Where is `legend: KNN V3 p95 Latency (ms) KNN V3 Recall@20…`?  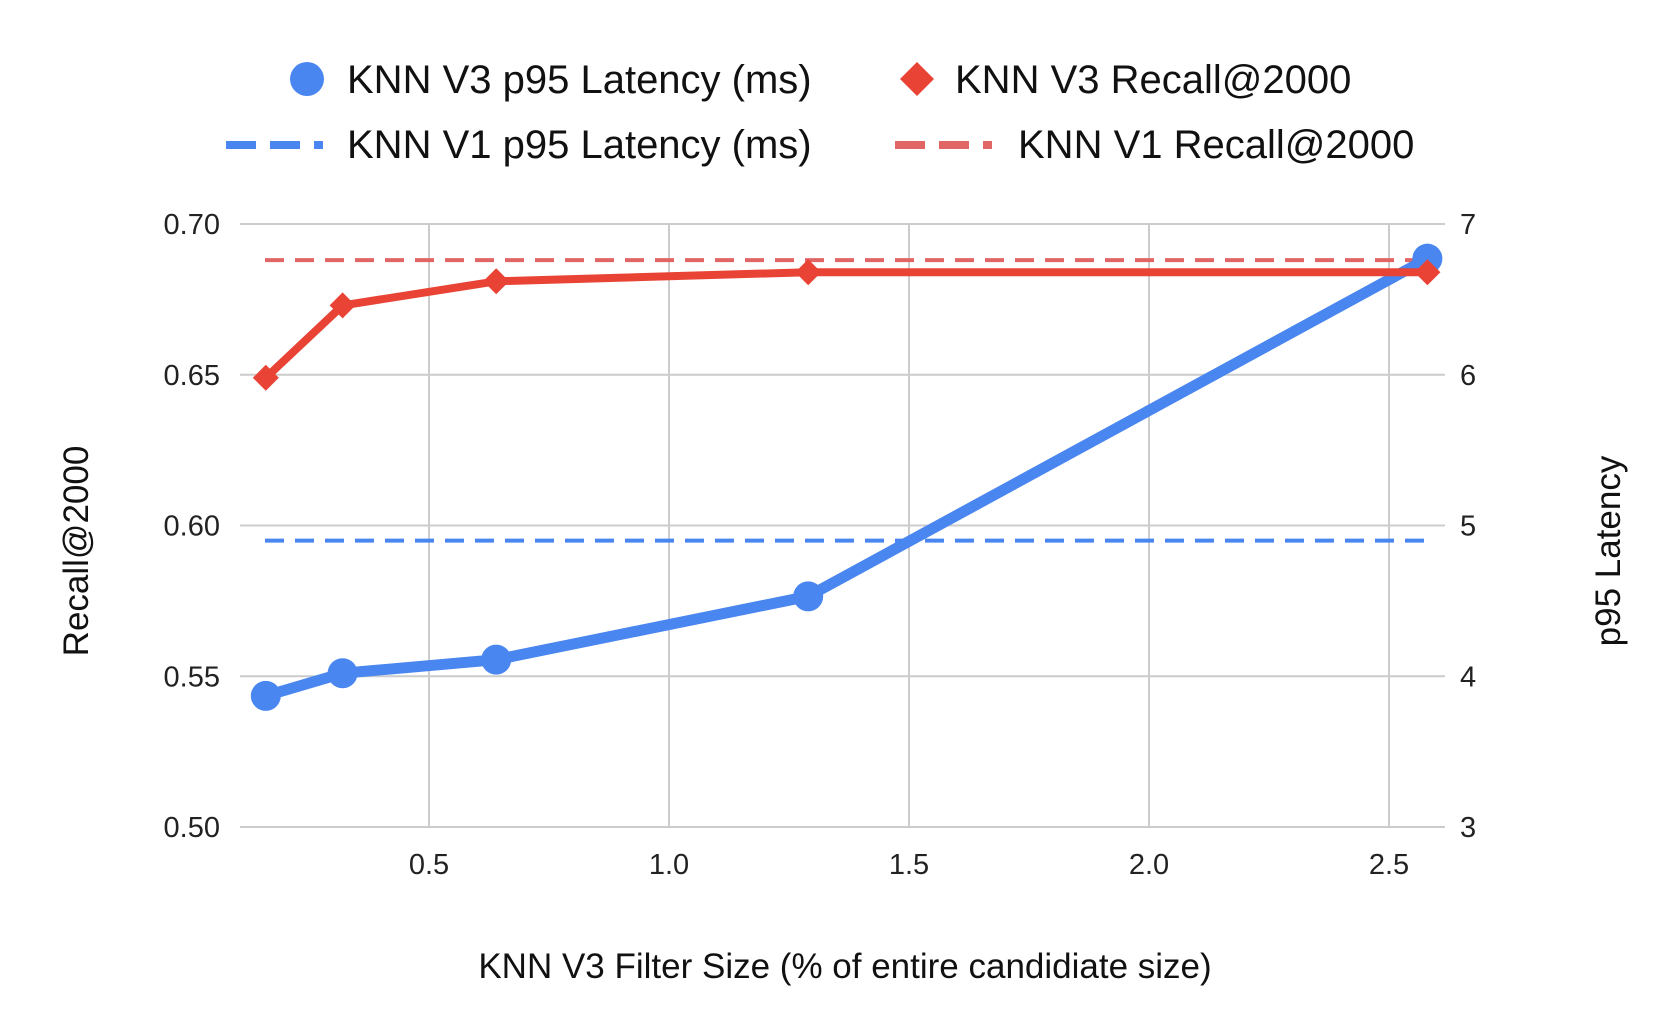
legend: KNN V3 p95 Latency (ms) KNN V3 Recall@20… is located at coordinates (820, 112).